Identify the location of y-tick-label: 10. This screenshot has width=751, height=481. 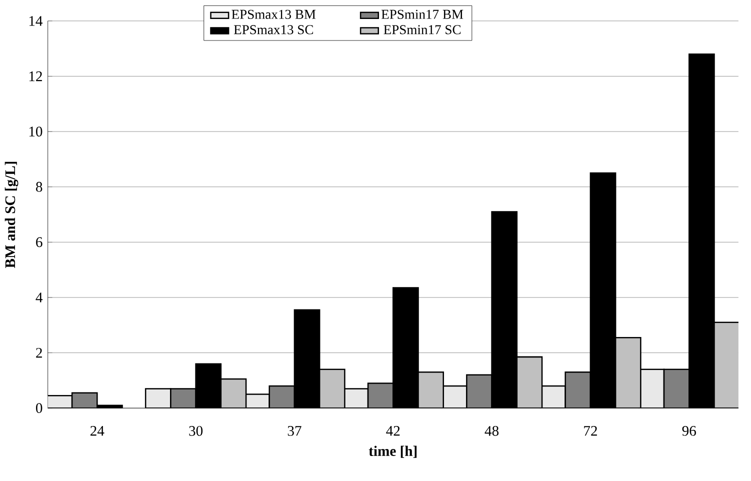
(35, 131).